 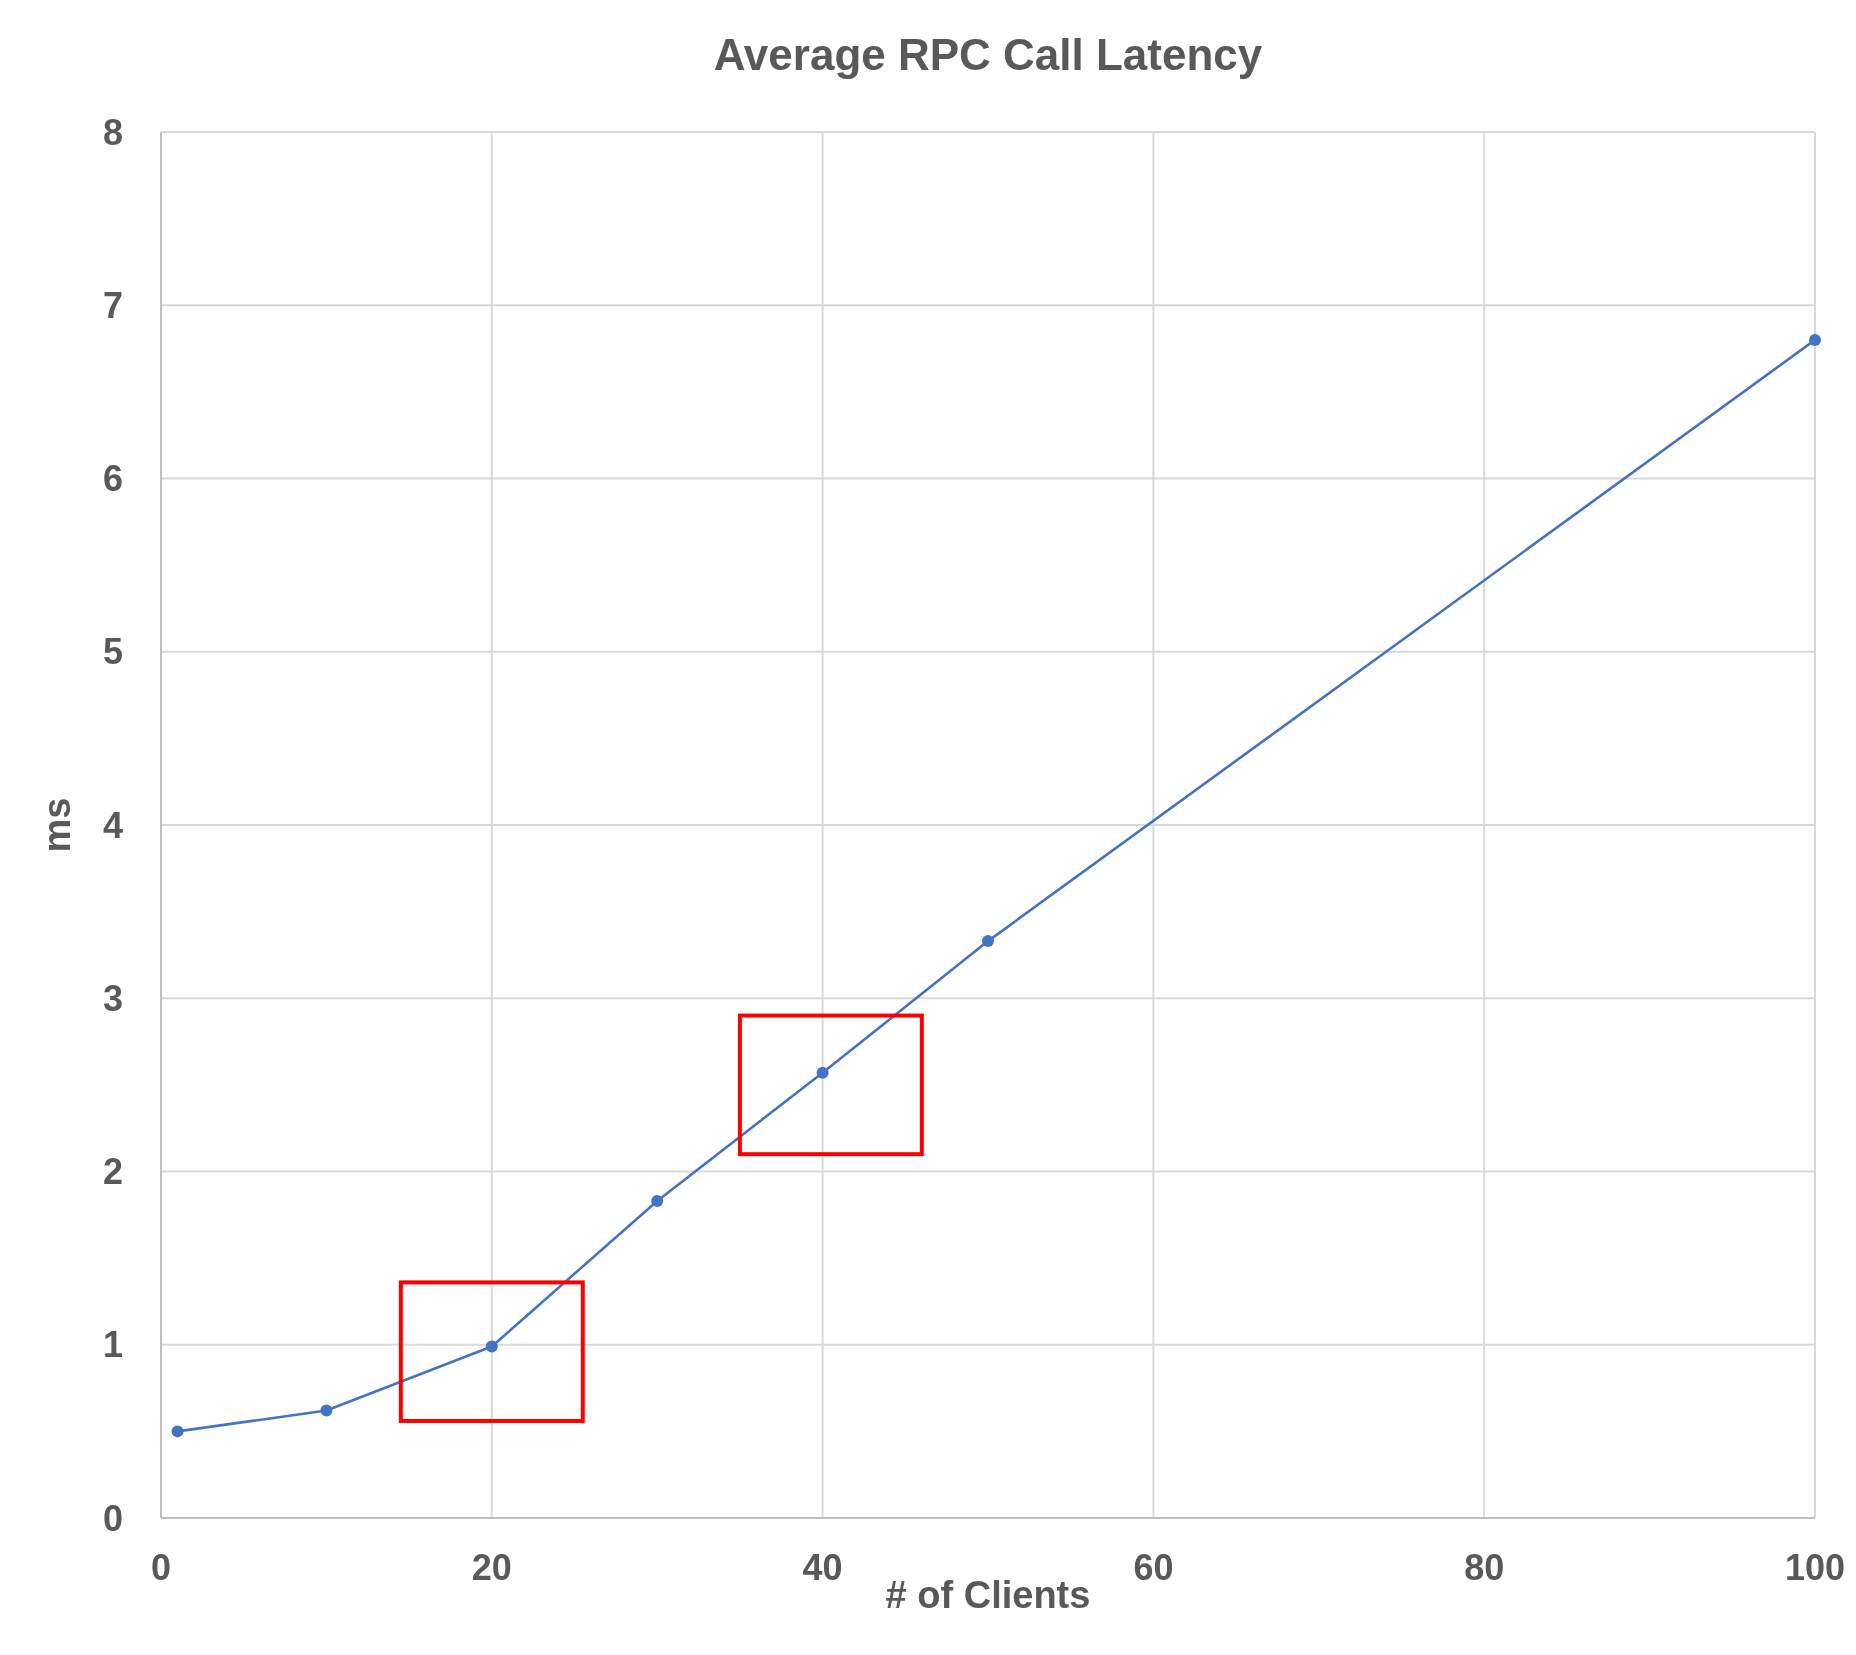 What do you see at coordinates (112, 305) in the screenshot?
I see `y-tick-label: 7` at bounding box center [112, 305].